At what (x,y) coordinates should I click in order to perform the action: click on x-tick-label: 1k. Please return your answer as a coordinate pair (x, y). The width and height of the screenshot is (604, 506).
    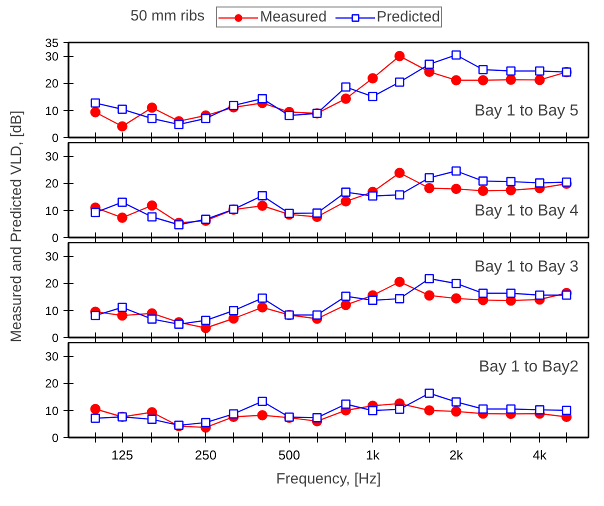
    Looking at the image, I should click on (373, 455).